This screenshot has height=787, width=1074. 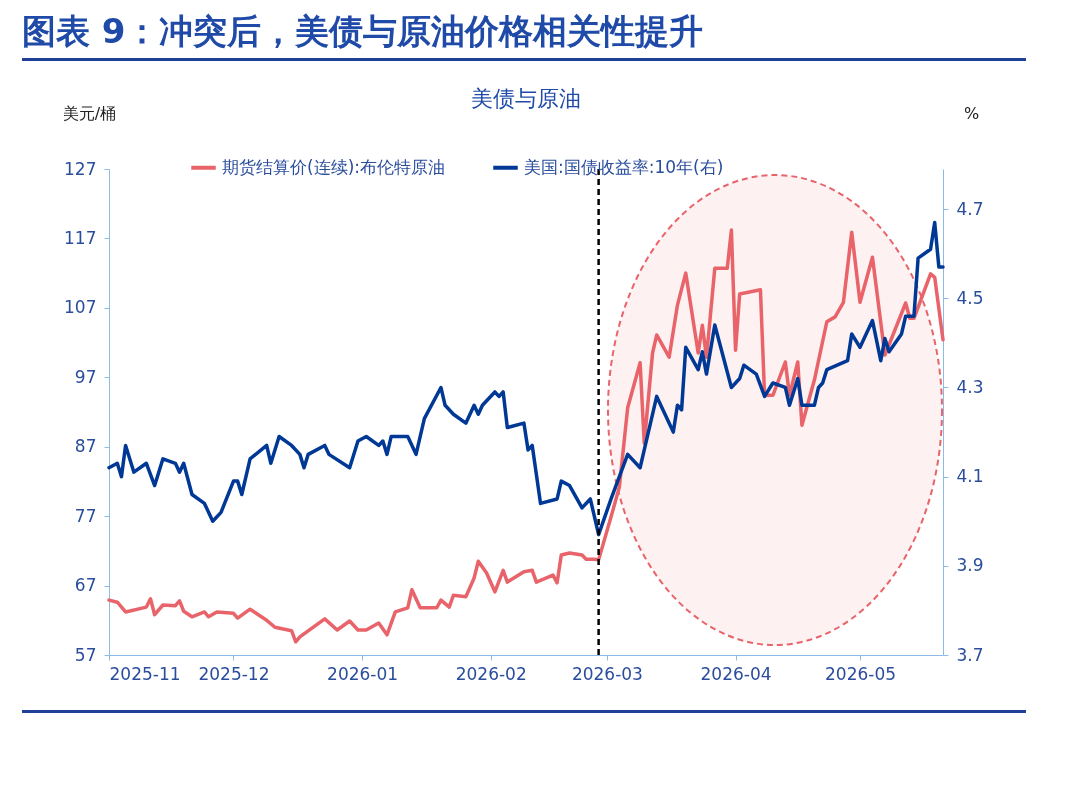 I want to click on y2-tick-label: 4.3, so click(x=970, y=386).